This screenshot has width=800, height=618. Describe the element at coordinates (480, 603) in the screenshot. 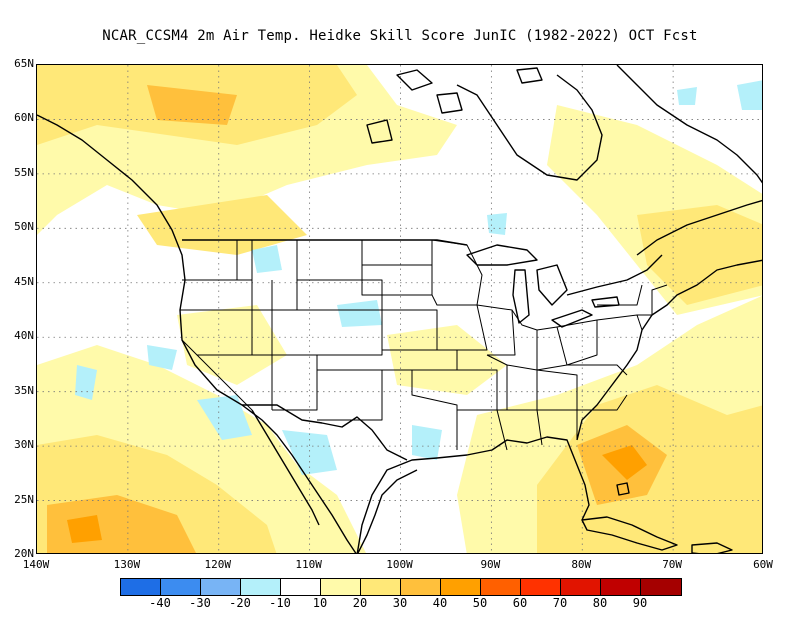

I see `colorbar-tick-label: 50` at that location.